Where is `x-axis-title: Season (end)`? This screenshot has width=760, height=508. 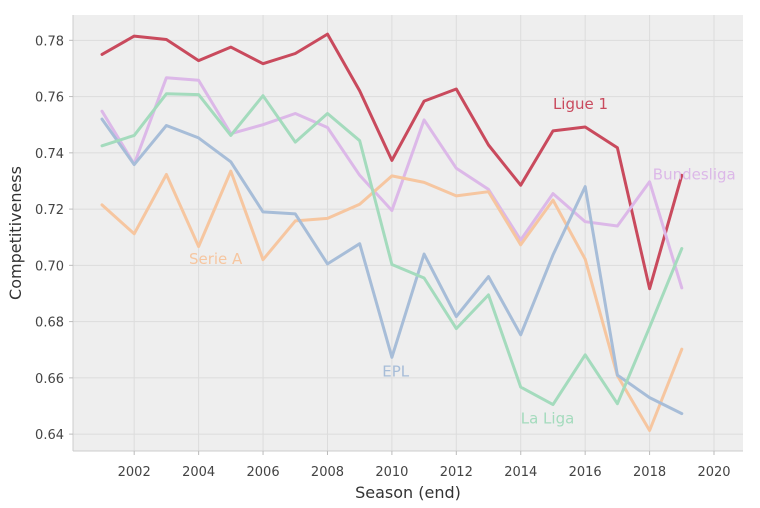
x-axis-title: Season (end) is located at coordinates (408, 492).